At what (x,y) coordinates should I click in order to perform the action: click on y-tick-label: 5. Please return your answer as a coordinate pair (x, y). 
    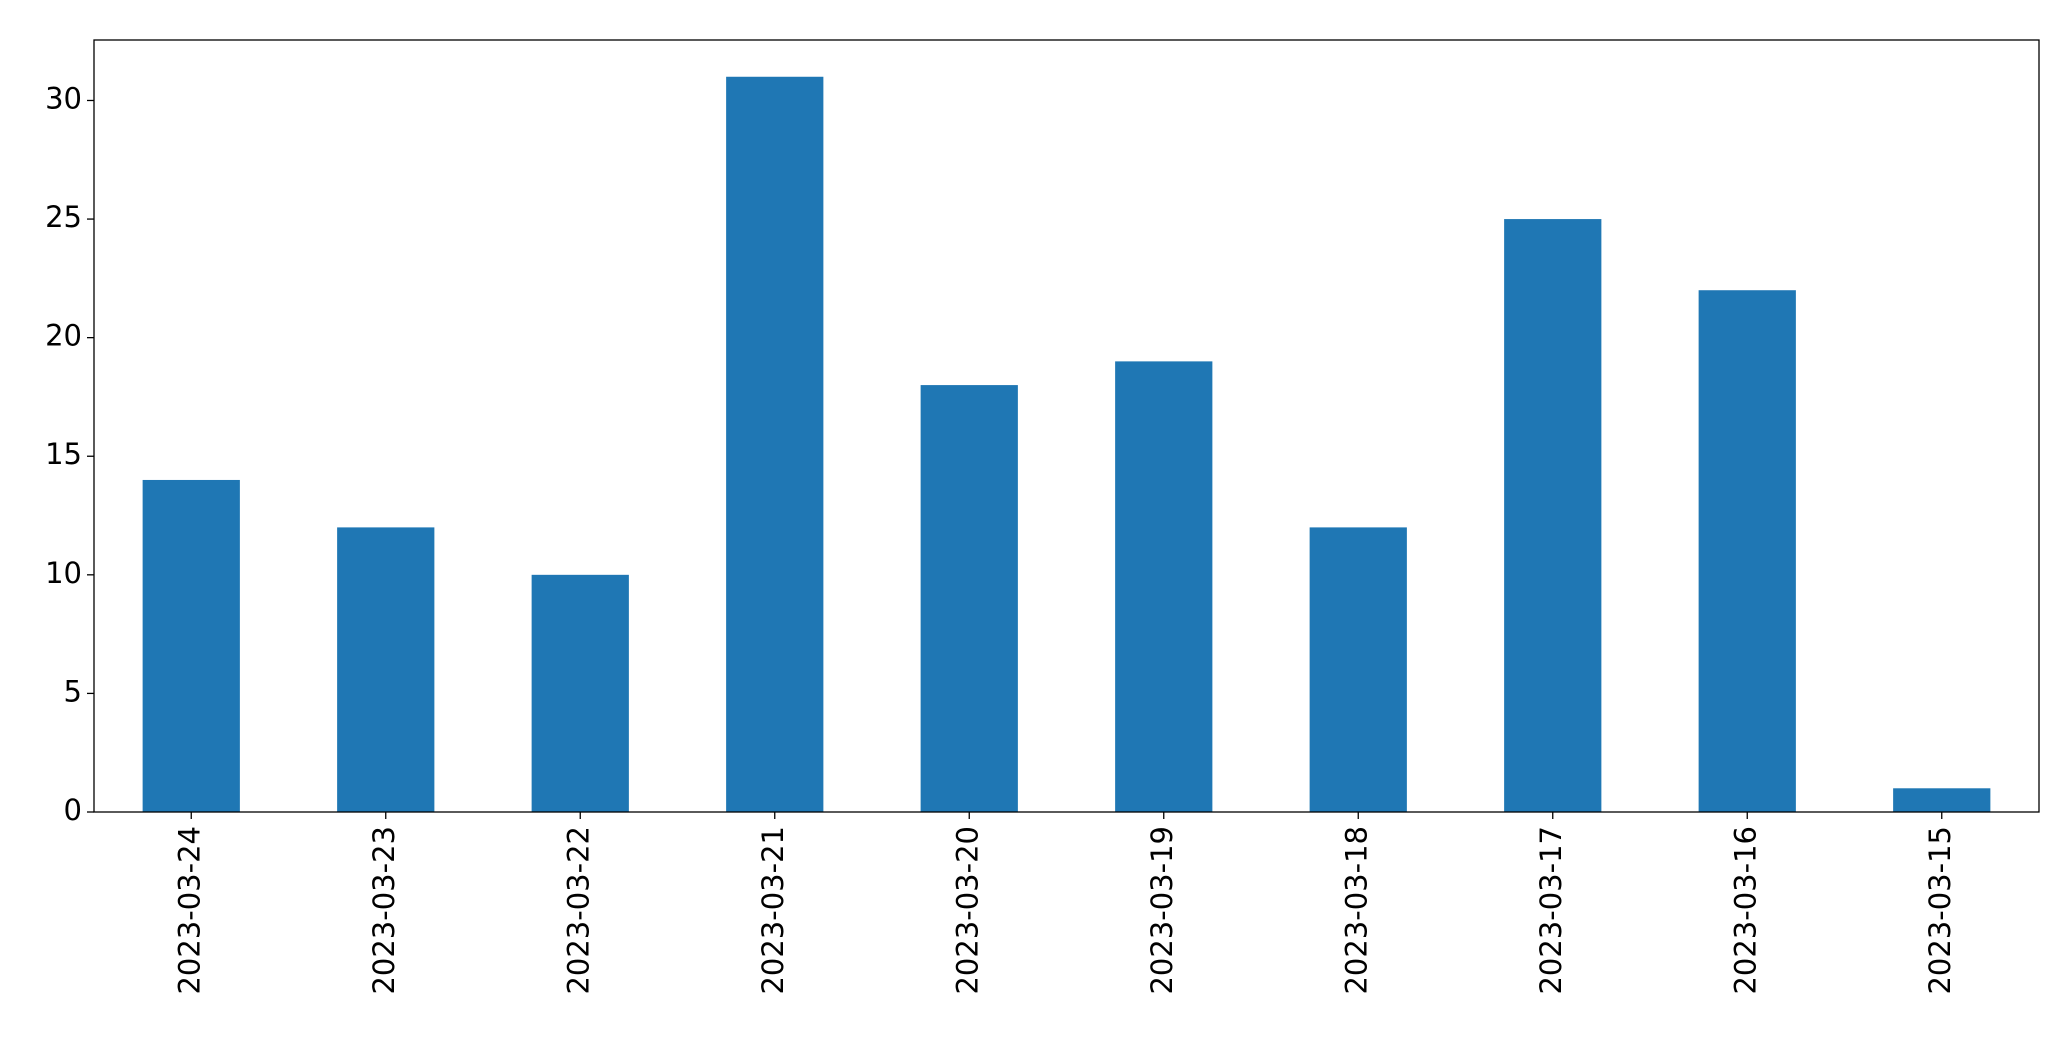
    Looking at the image, I should click on (73, 691).